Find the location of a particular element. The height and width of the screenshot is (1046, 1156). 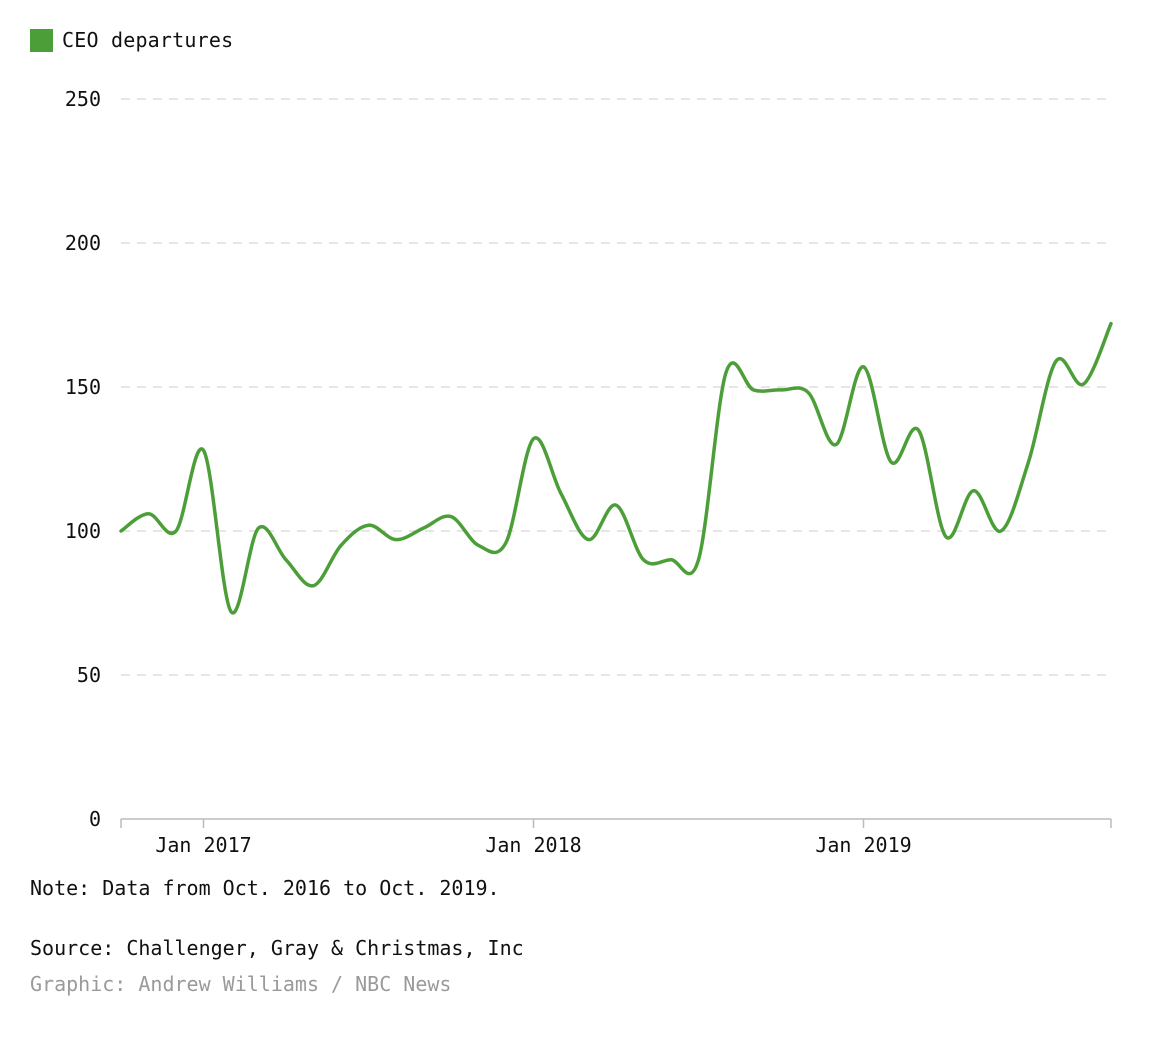

x-tick-label: Jan 2017 is located at coordinates (203, 845).